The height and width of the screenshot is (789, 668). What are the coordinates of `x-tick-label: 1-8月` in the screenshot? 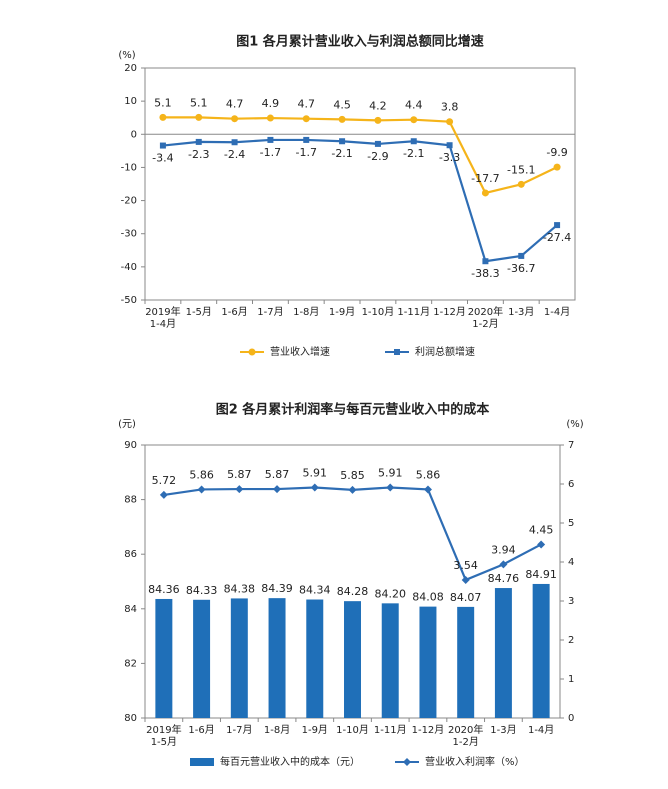 It's located at (277, 730).